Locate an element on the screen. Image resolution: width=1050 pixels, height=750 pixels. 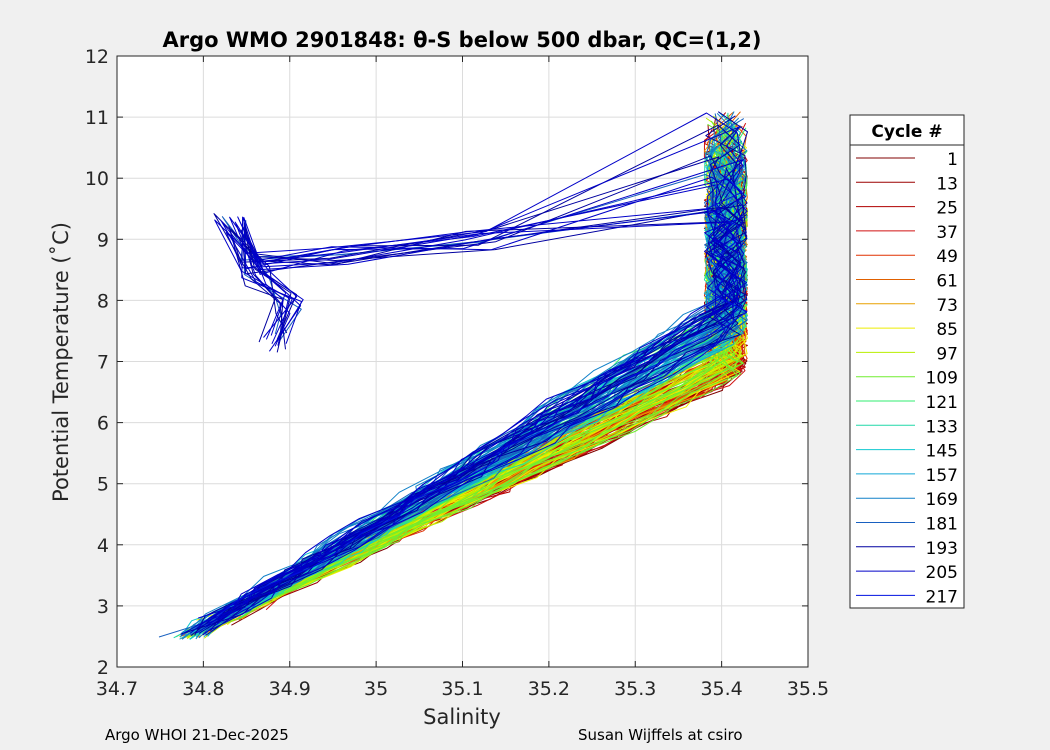
legend-entry: 157 is located at coordinates (942, 476).